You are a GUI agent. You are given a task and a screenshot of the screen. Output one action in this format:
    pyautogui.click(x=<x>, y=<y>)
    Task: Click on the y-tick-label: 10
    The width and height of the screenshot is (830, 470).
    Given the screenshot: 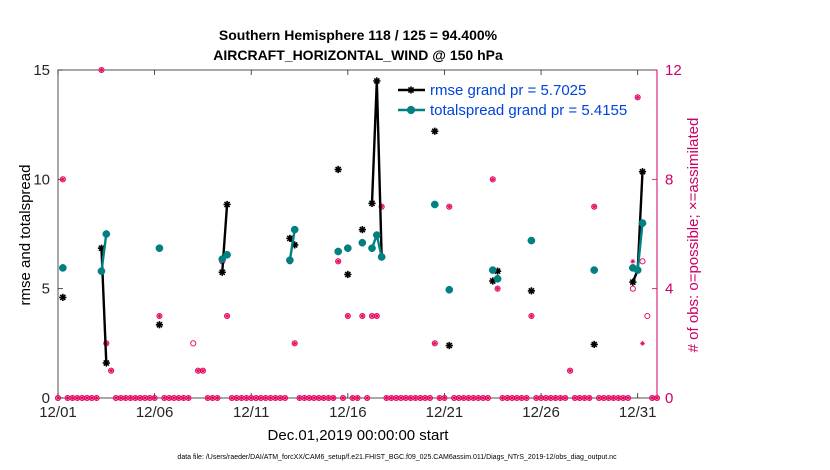 What is the action you would take?
    pyautogui.click(x=41, y=179)
    